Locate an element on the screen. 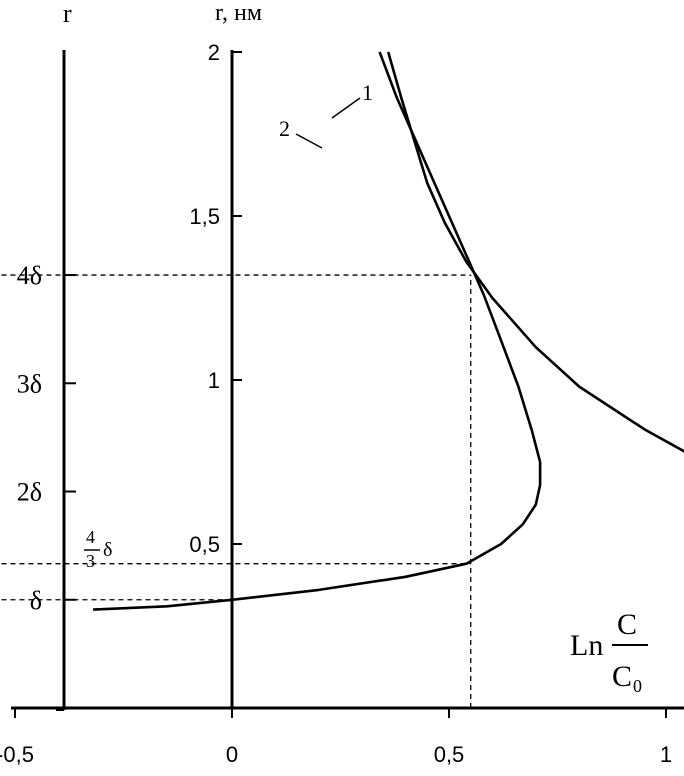  x-axis-label-prefix: Ln is located at coordinates (586, 645).